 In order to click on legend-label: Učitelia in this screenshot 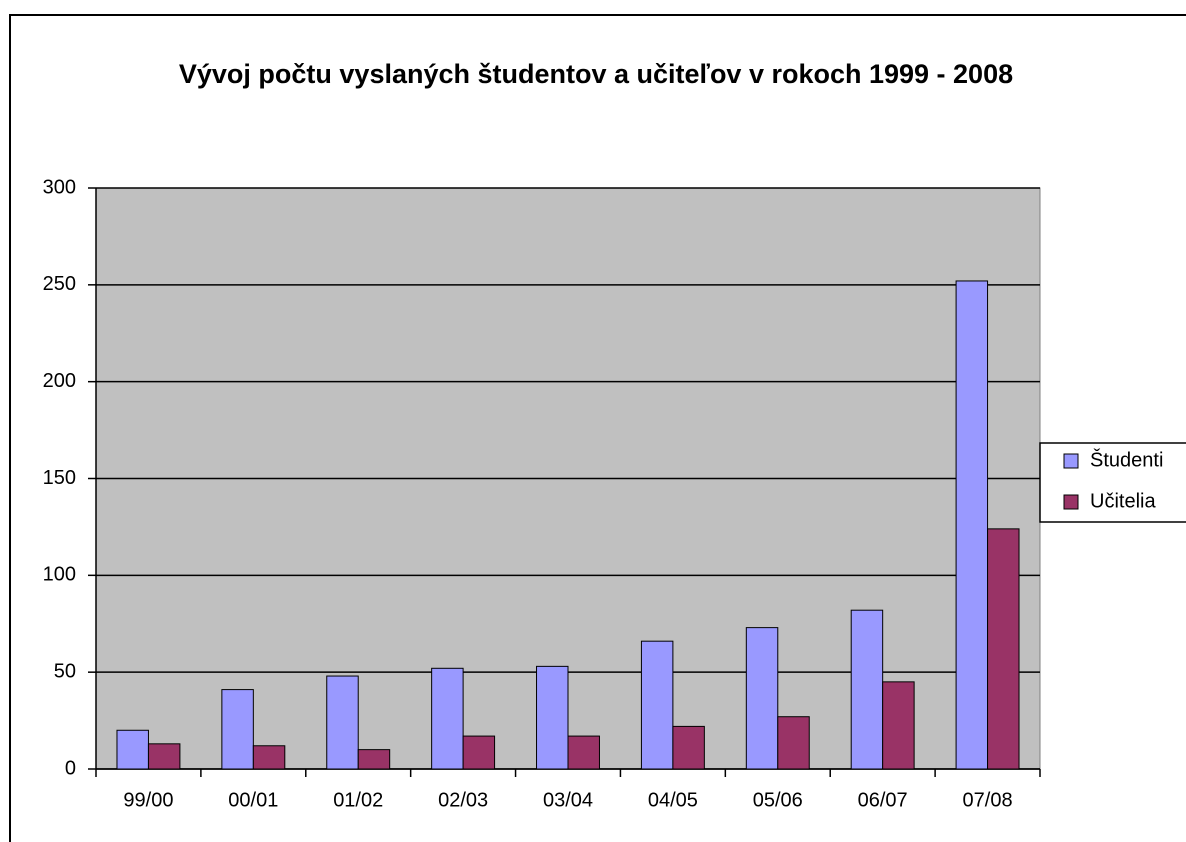, I will do `click(1123, 501)`.